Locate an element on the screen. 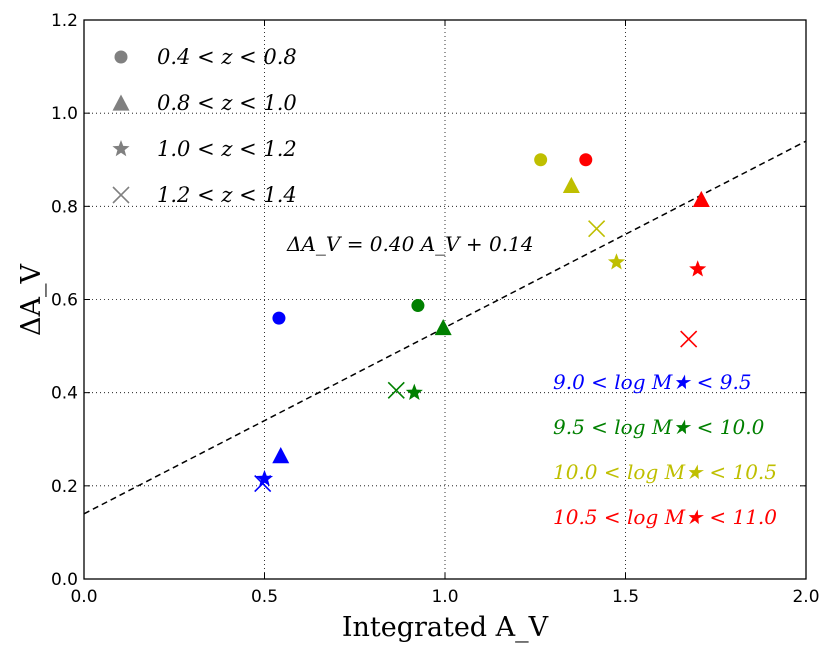 The image size is (831, 652). x-tick-label: 2.0 is located at coordinates (805, 597).